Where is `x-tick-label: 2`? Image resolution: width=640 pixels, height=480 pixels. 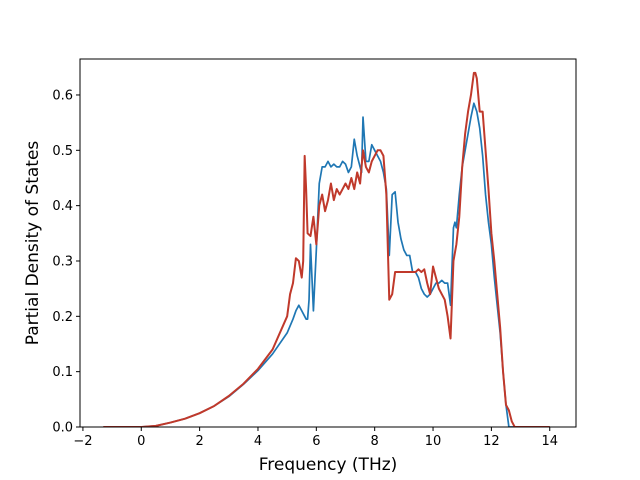 x-tick-label: 2 is located at coordinates (199, 441).